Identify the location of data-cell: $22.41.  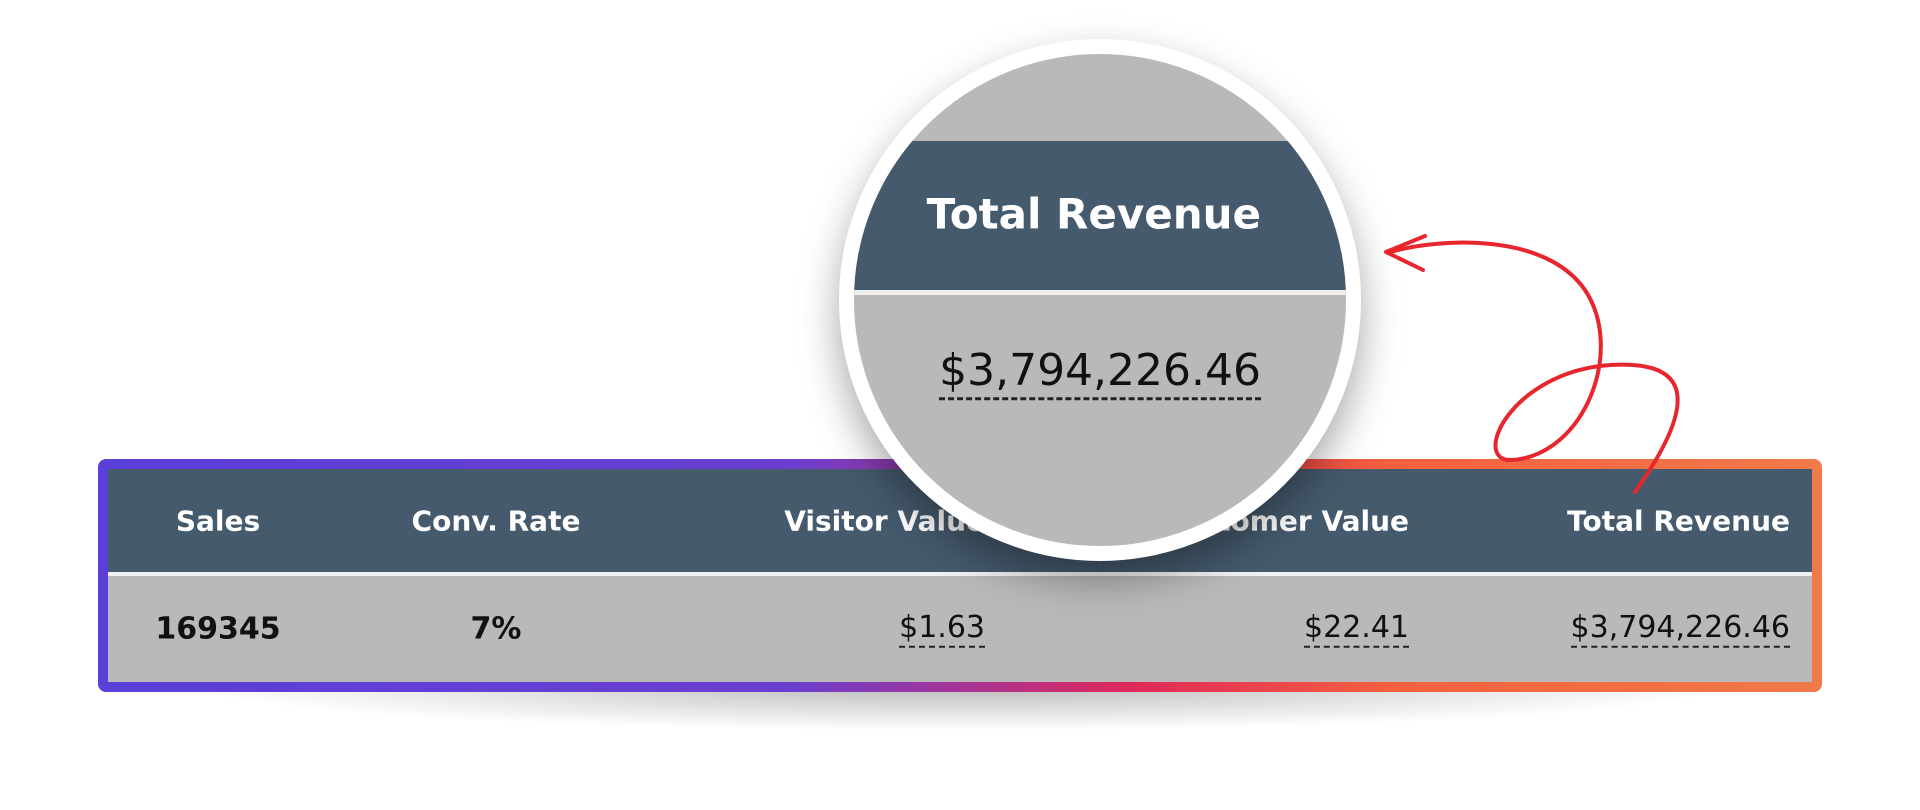
(1356, 629).